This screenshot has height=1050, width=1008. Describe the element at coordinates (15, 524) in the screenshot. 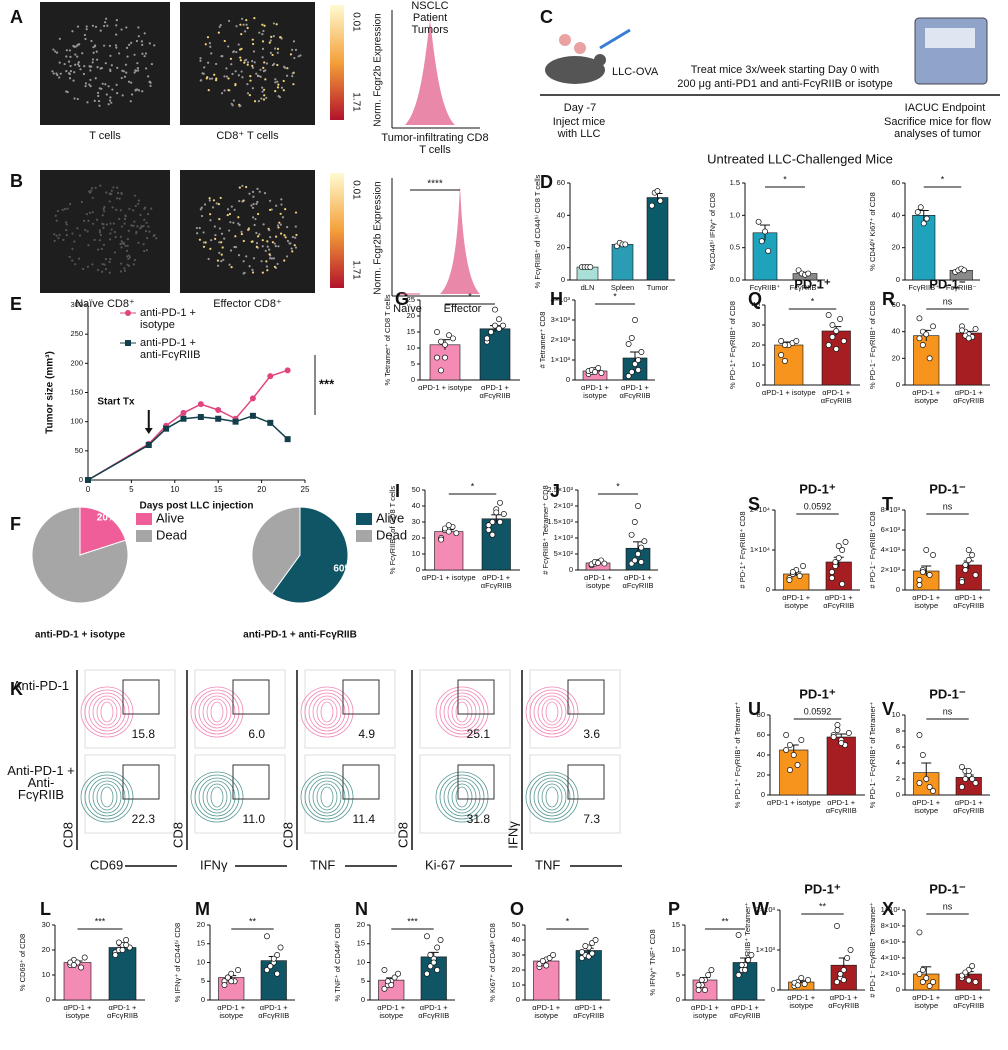

I see `panel-letter: F` at that location.